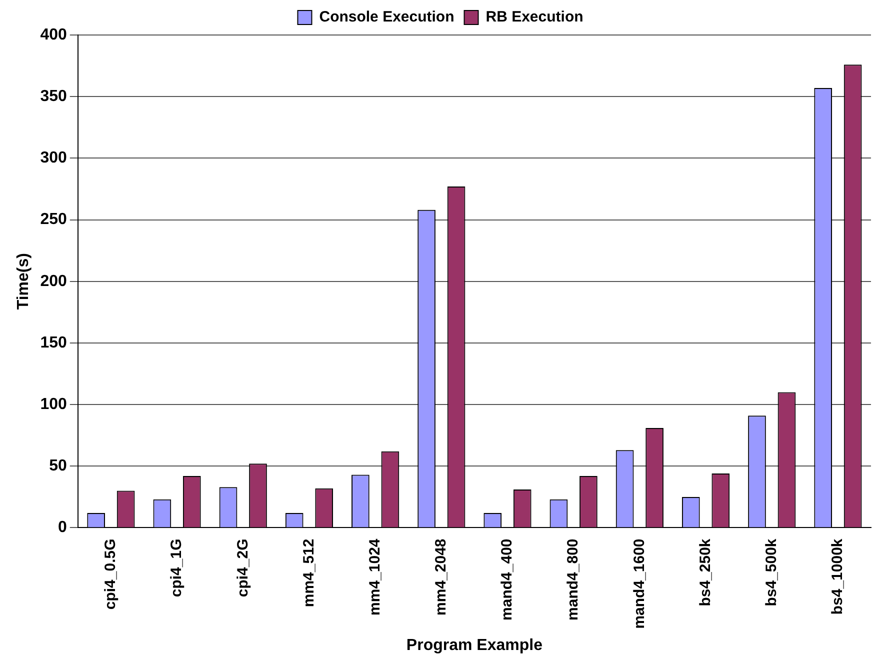  Describe the element at coordinates (386, 17) in the screenshot. I see `legend-label: Console Execution` at that location.